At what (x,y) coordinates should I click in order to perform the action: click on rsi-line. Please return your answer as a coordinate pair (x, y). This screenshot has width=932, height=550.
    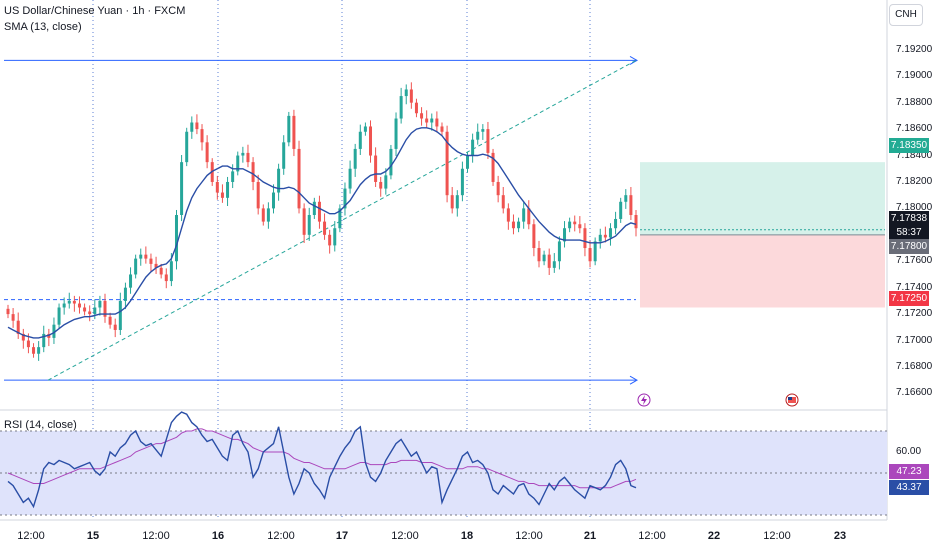
    Looking at the image, I should click on (322, 460).